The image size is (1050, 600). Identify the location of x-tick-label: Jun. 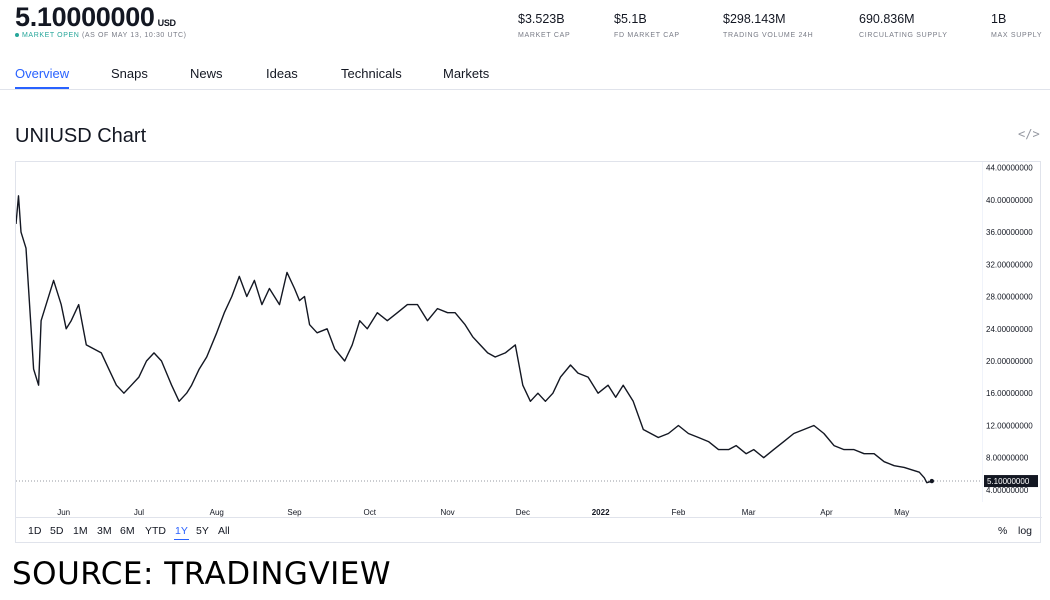
(63, 512).